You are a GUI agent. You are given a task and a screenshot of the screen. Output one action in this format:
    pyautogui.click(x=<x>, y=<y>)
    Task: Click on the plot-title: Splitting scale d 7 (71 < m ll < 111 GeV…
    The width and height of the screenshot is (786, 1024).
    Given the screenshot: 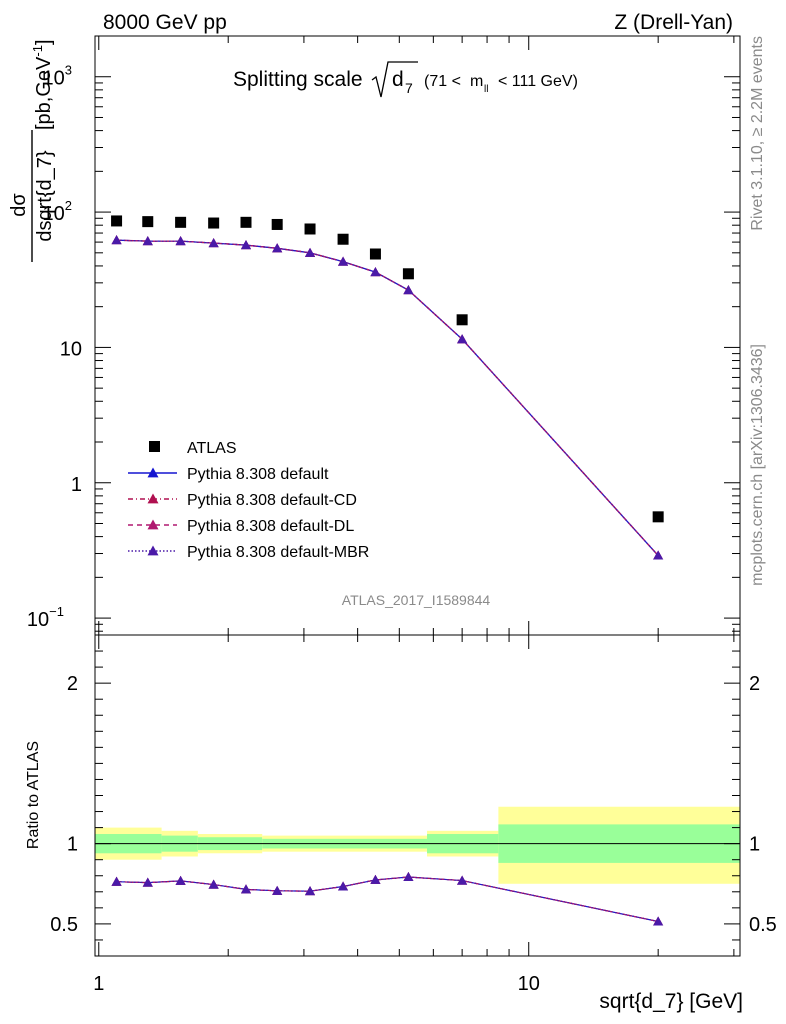 What is the action you would take?
    pyautogui.click(x=405, y=79)
    